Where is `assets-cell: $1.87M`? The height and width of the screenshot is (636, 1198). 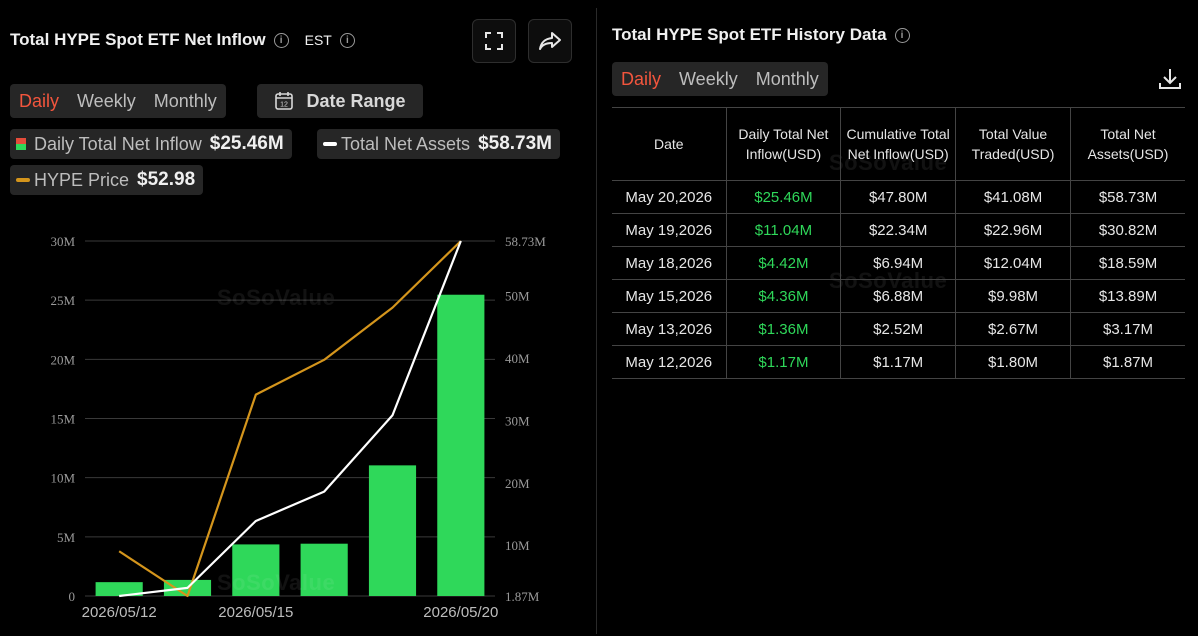 assets-cell: $1.87M is located at coordinates (1127, 362).